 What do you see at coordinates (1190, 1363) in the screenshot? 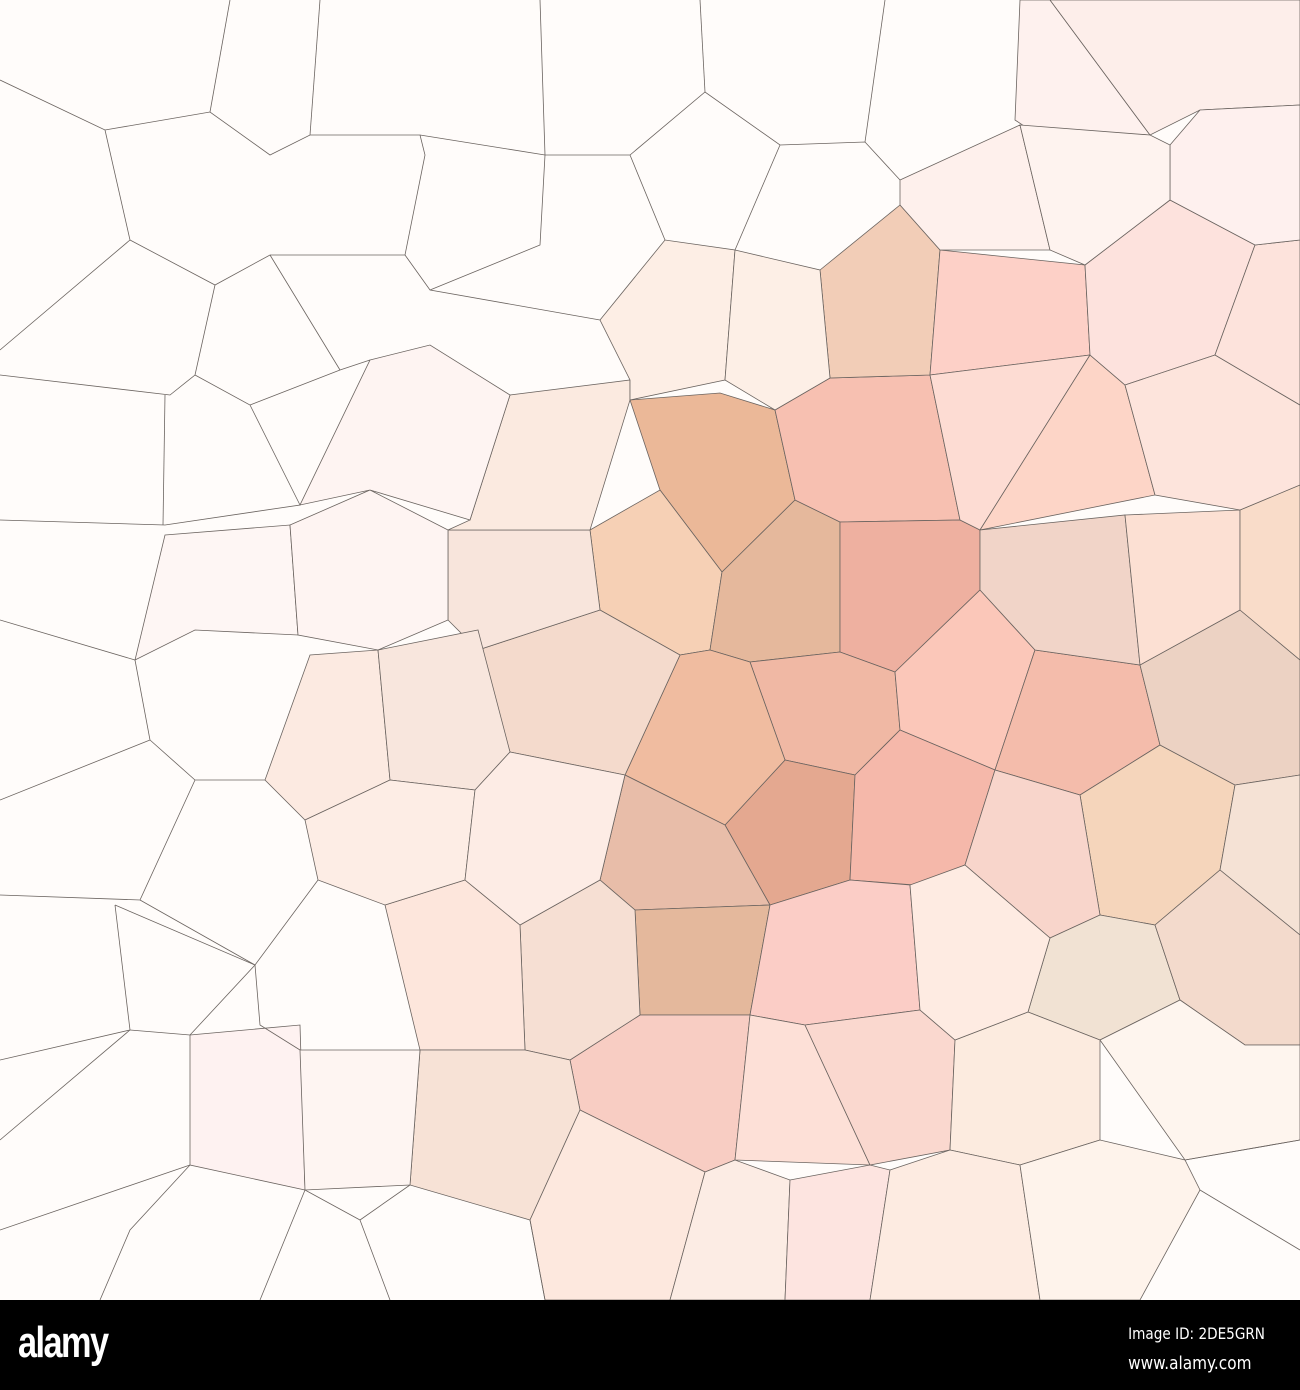
I see `site-url: www.alamy.com` at bounding box center [1190, 1363].